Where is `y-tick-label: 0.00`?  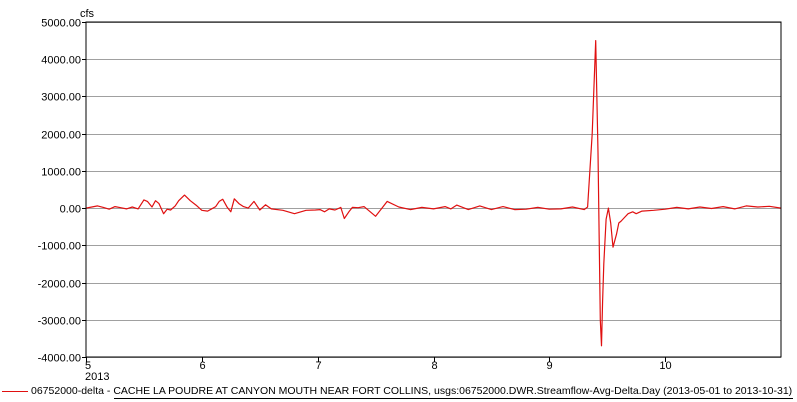
y-tick-label: 0.00 is located at coordinates (70, 210).